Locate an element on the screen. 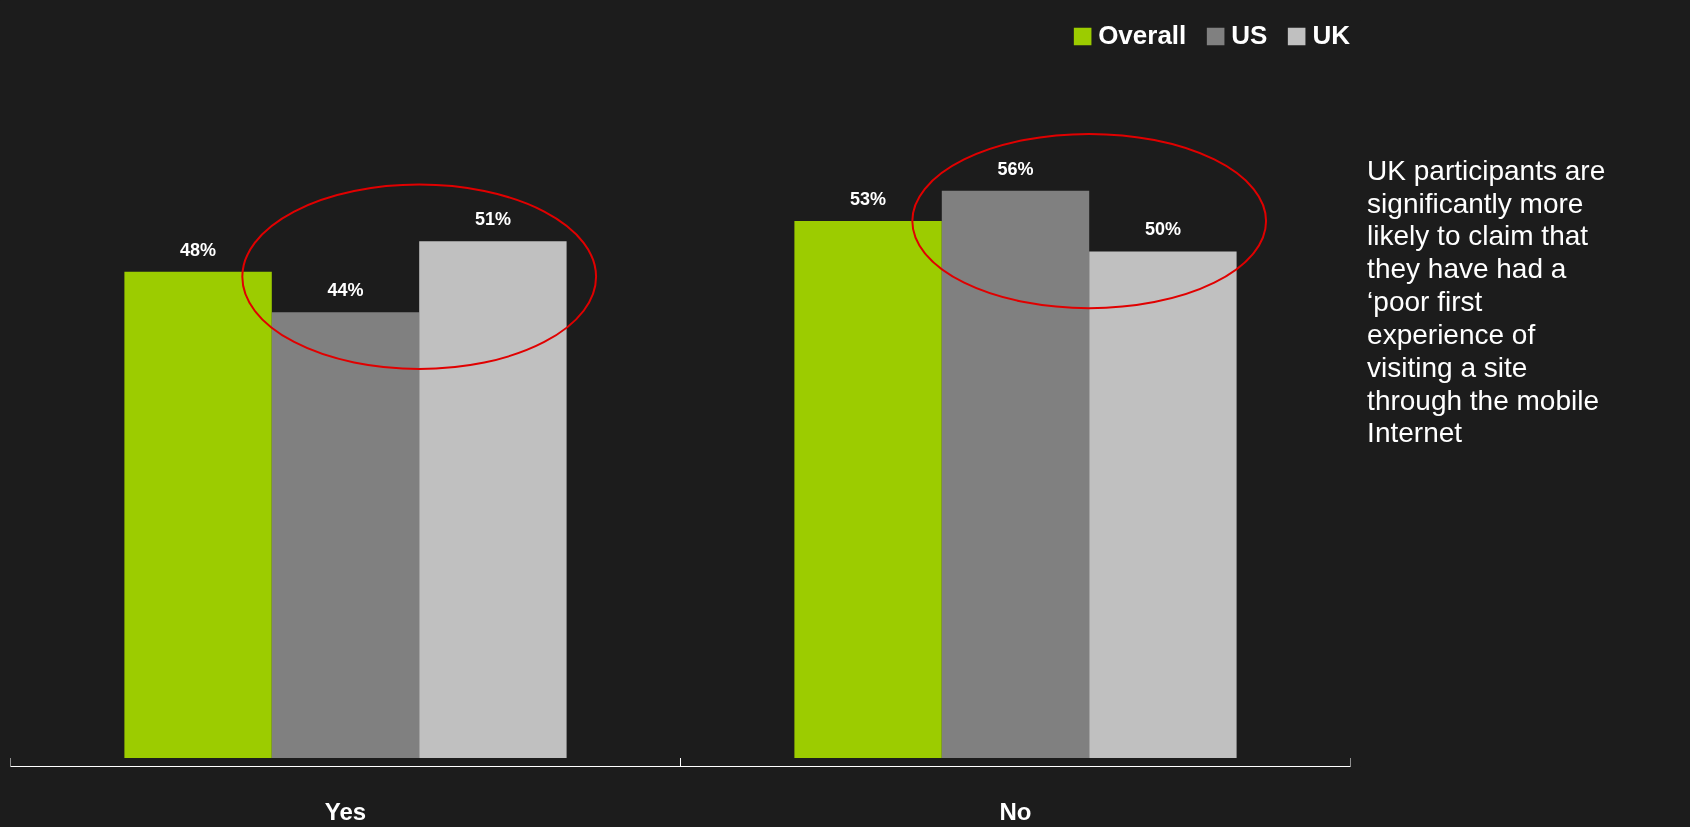 The width and height of the screenshot is (1700, 827). legend-label: US is located at coordinates (1249, 35).